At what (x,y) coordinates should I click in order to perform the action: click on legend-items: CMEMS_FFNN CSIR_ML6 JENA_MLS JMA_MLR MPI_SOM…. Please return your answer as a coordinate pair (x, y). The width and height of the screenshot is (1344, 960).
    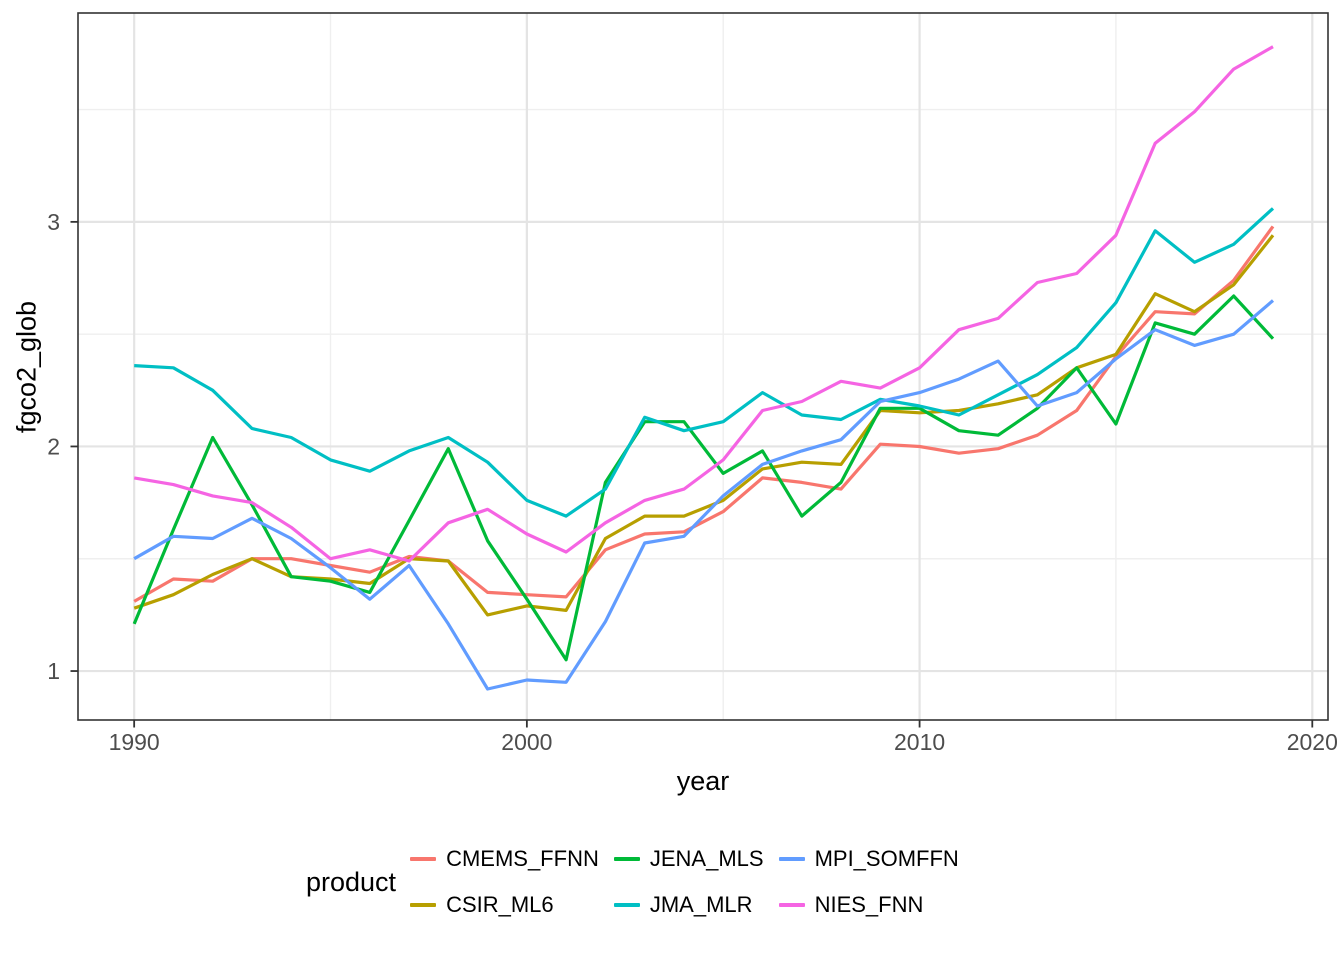
    Looking at the image, I should click on (684, 882).